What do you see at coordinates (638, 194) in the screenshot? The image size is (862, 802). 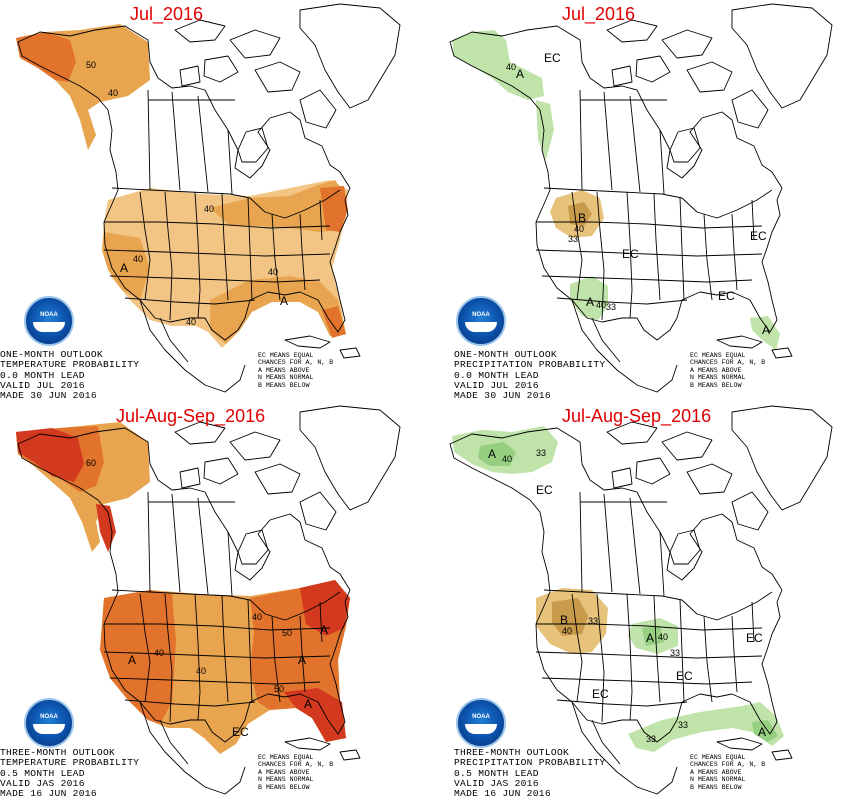 I see `map-labels: EC A 40 B 40 33 EC EC A 40 33 EC A` at bounding box center [638, 194].